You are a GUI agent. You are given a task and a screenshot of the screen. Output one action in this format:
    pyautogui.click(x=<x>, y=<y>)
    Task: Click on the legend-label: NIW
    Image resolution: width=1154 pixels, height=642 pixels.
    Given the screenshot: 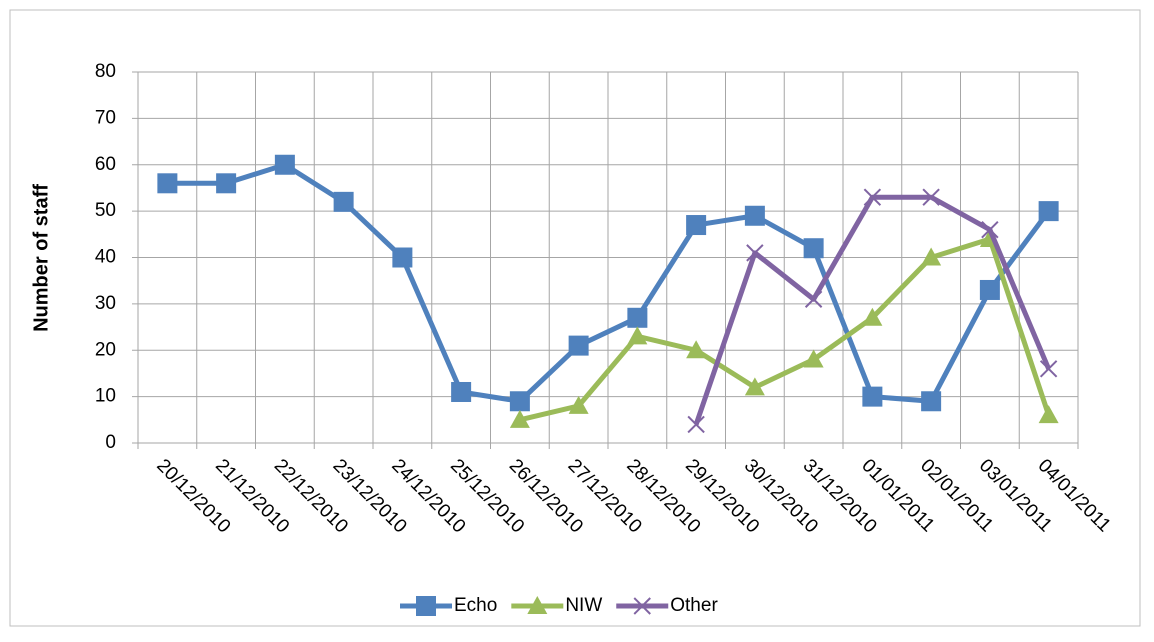 What is the action you would take?
    pyautogui.click(x=583, y=605)
    